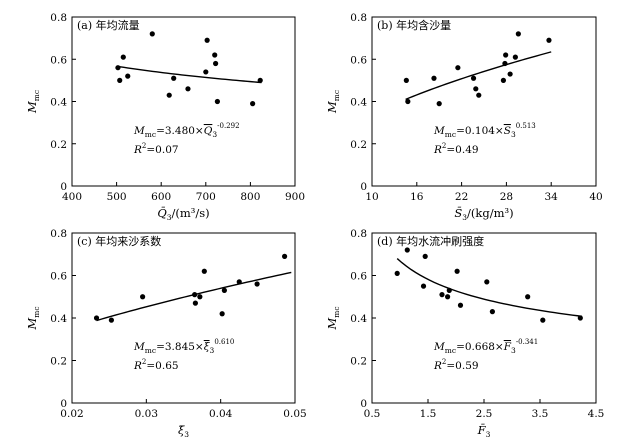  Describe the element at coordinates (456, 365) in the screenshot. I see `r-squared: R2=0.59` at that location.